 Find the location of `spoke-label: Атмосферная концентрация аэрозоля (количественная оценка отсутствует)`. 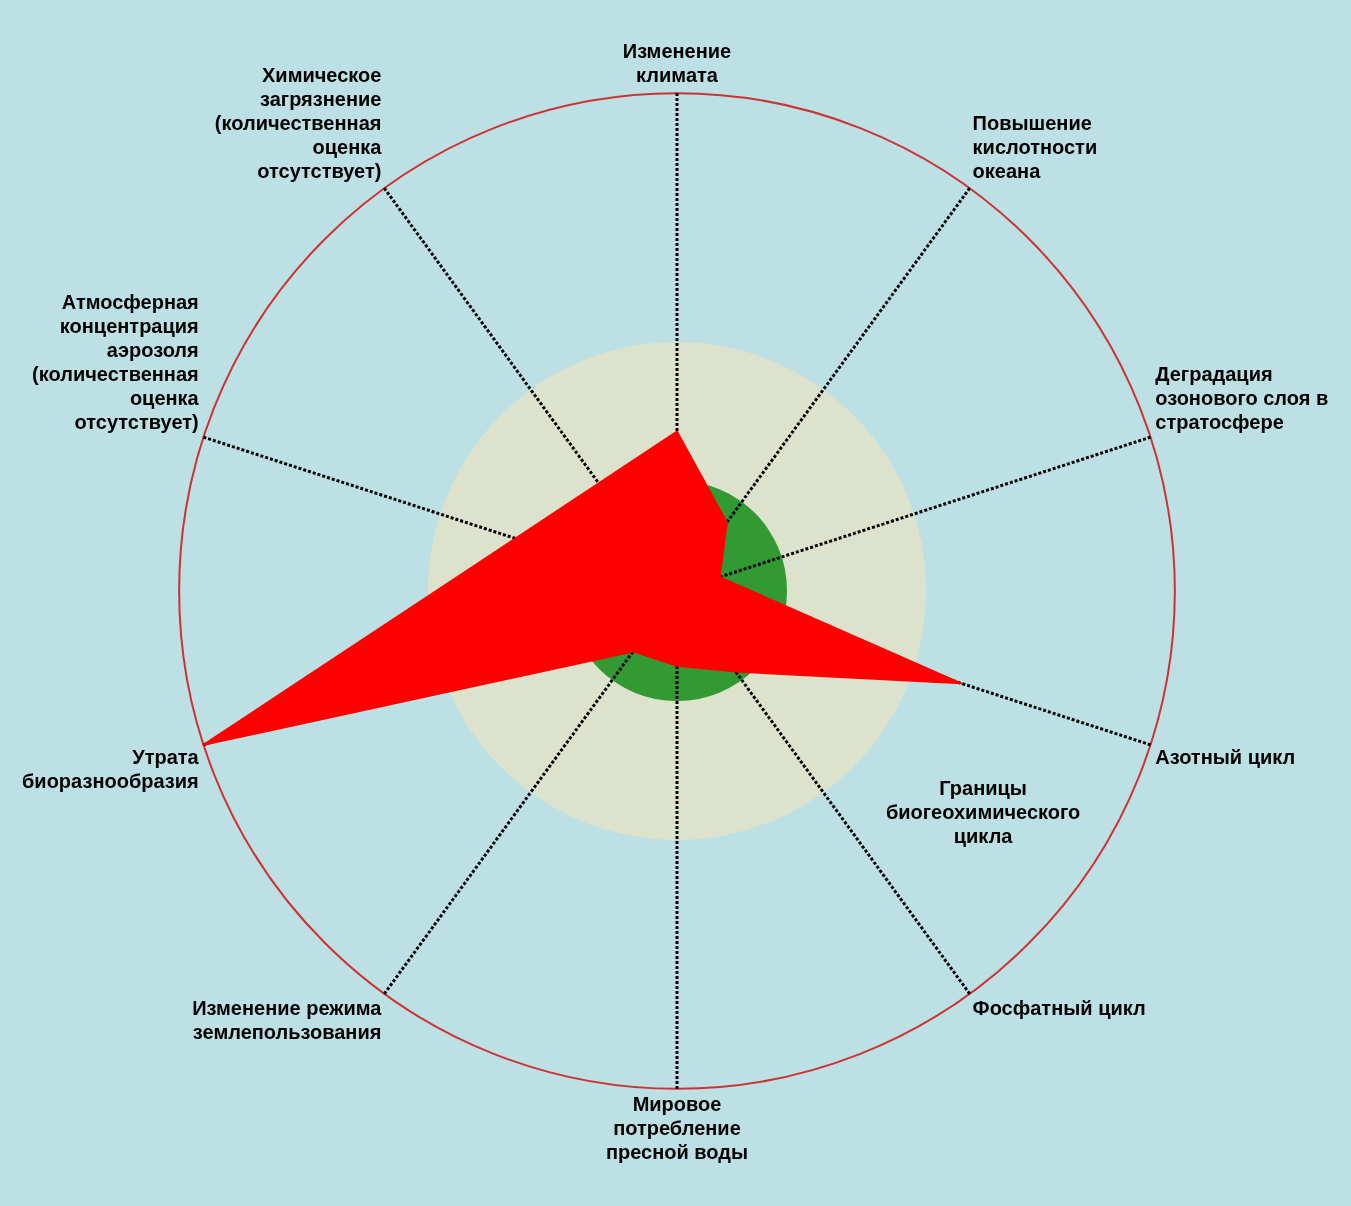

spoke-label: Атмосферная концентрация аэрозоля (количественная оценка отсутствует) is located at coordinates (116, 362).